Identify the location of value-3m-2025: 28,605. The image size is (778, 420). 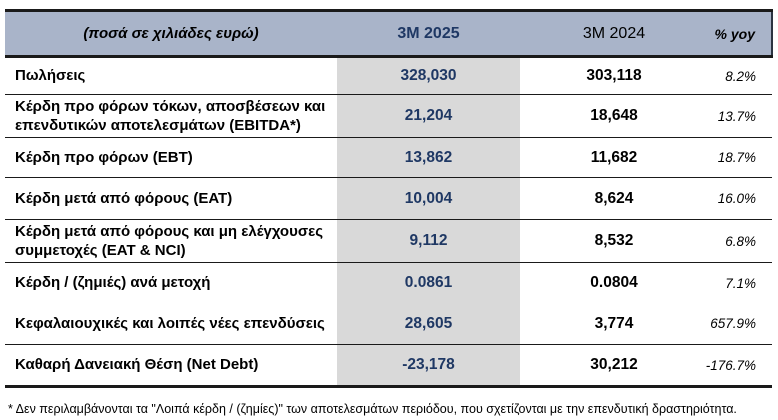
(428, 324).